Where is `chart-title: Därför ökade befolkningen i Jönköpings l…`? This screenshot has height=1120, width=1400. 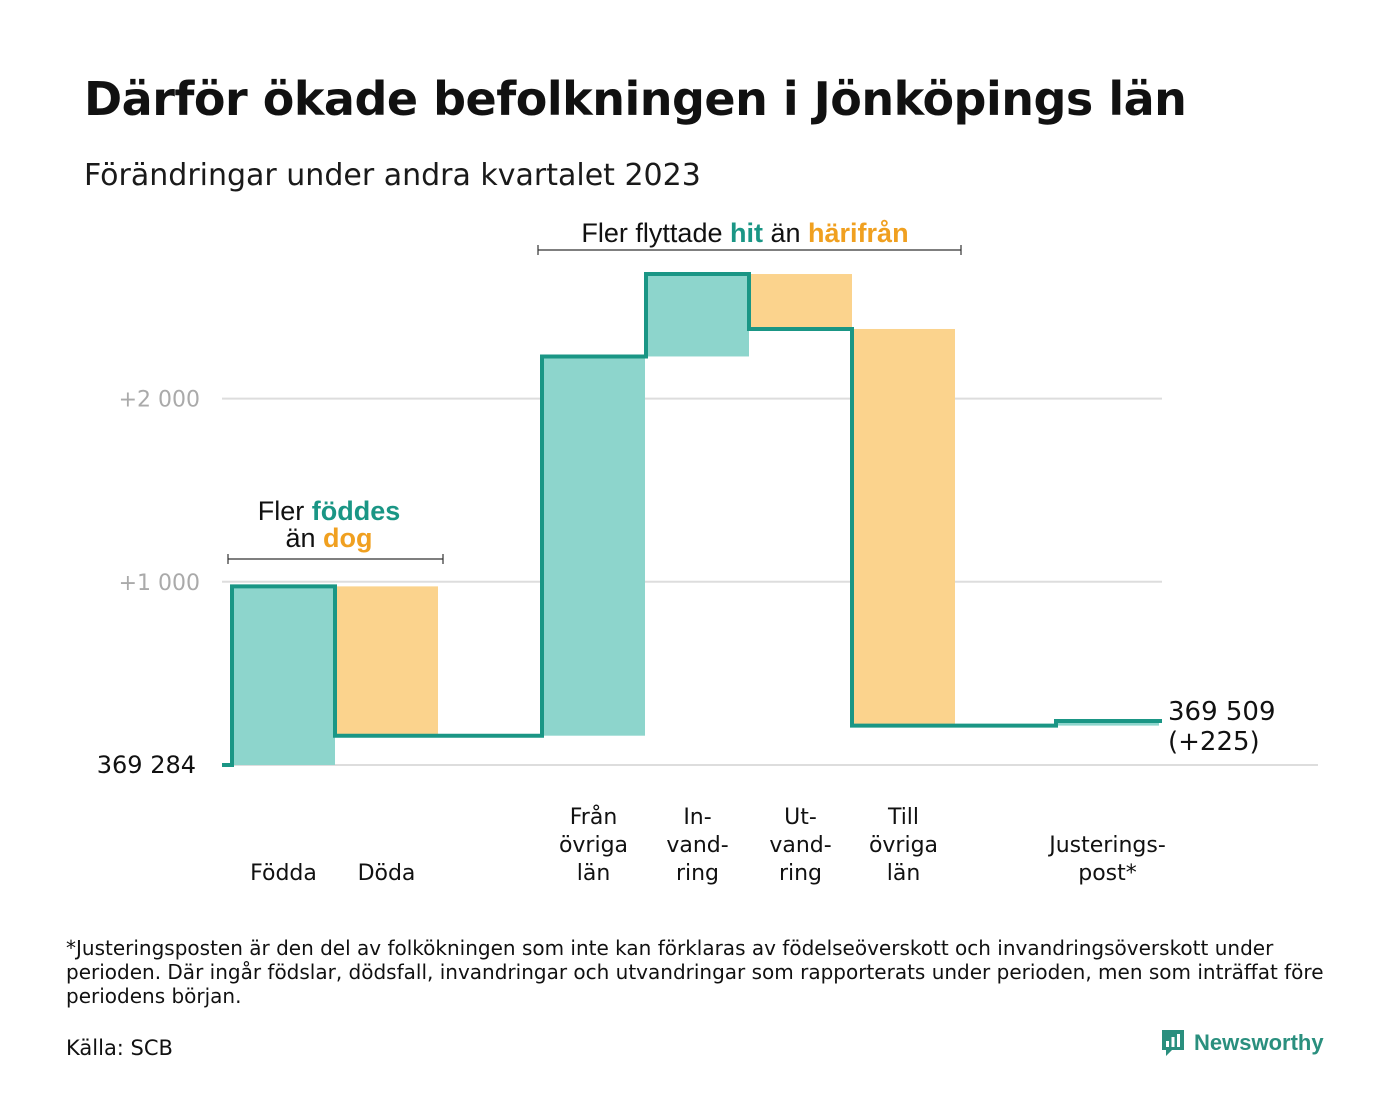 chart-title: Därför ökade befolkningen i Jönköpings l… is located at coordinates (635, 99).